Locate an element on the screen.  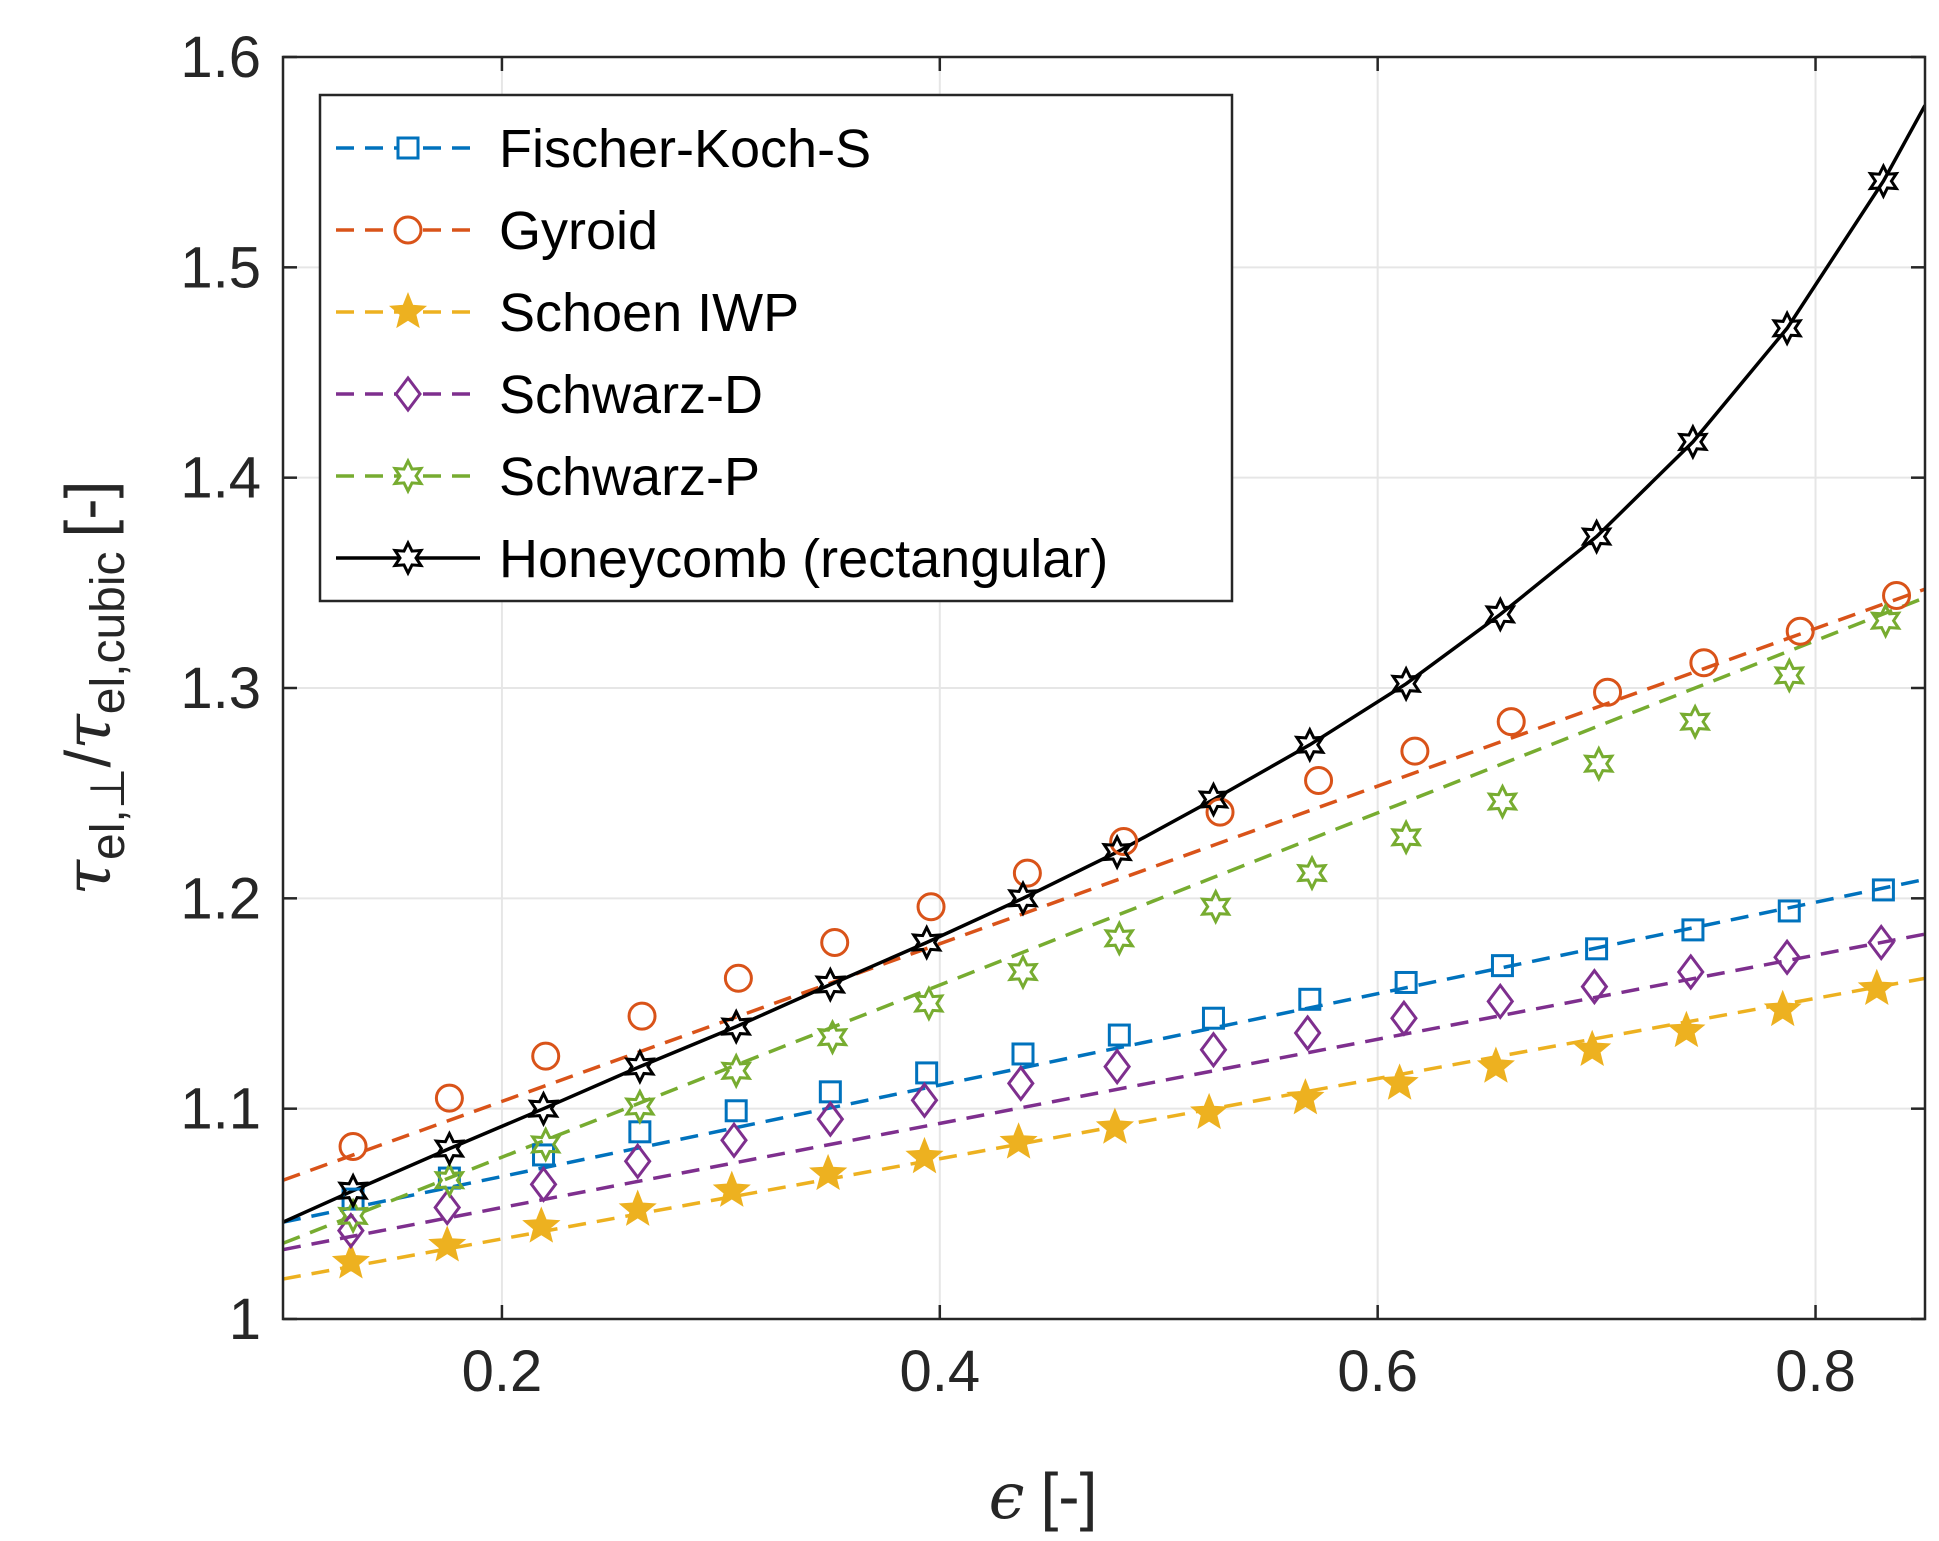
y-axis-tau-den: τ is located at coordinates (89, 731).